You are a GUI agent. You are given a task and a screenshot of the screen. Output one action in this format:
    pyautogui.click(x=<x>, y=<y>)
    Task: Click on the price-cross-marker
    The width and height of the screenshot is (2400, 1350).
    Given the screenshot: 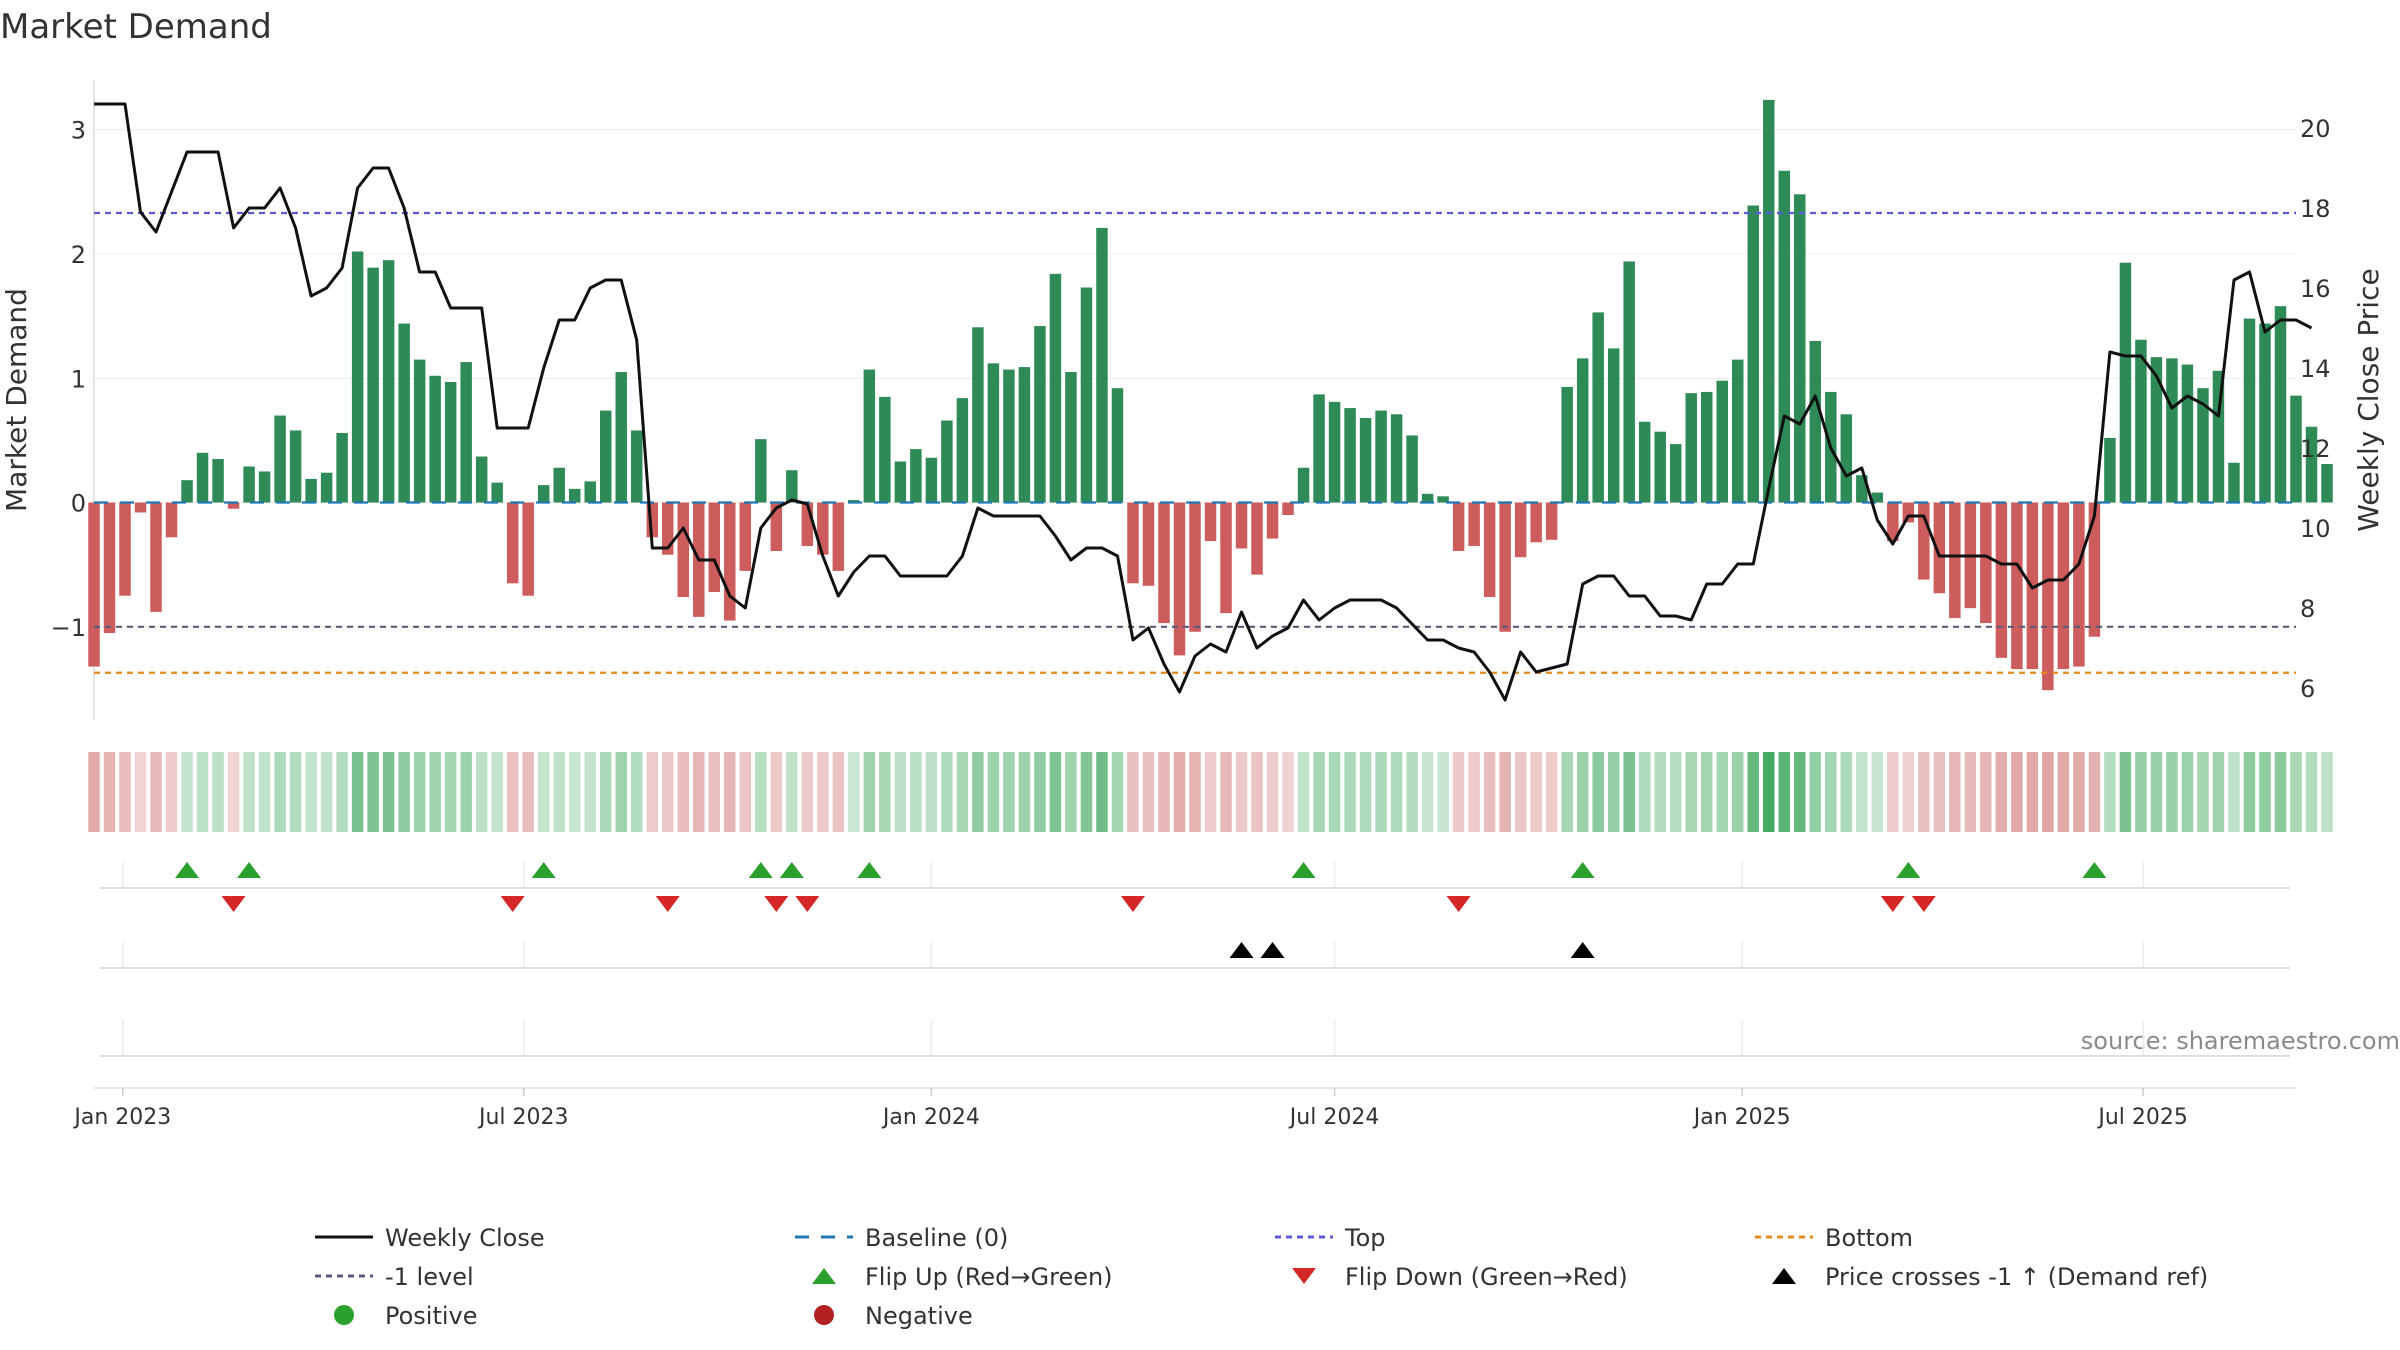 What is the action you would take?
    pyautogui.click(x=1582, y=950)
    